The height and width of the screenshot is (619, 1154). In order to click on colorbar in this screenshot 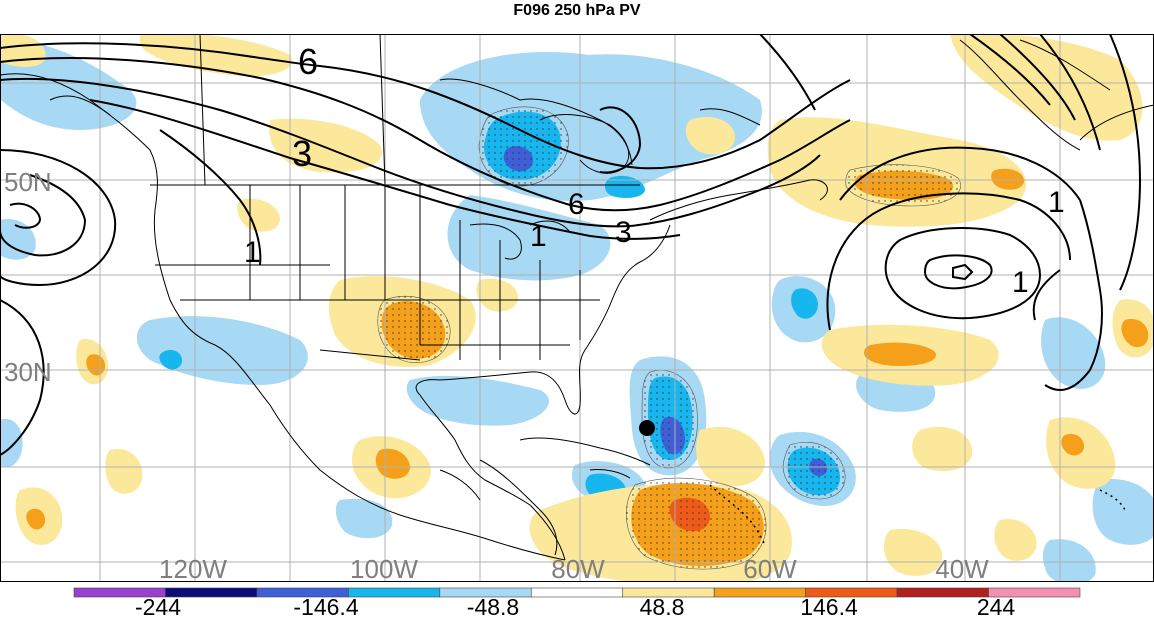, I will do `click(577, 592)`.